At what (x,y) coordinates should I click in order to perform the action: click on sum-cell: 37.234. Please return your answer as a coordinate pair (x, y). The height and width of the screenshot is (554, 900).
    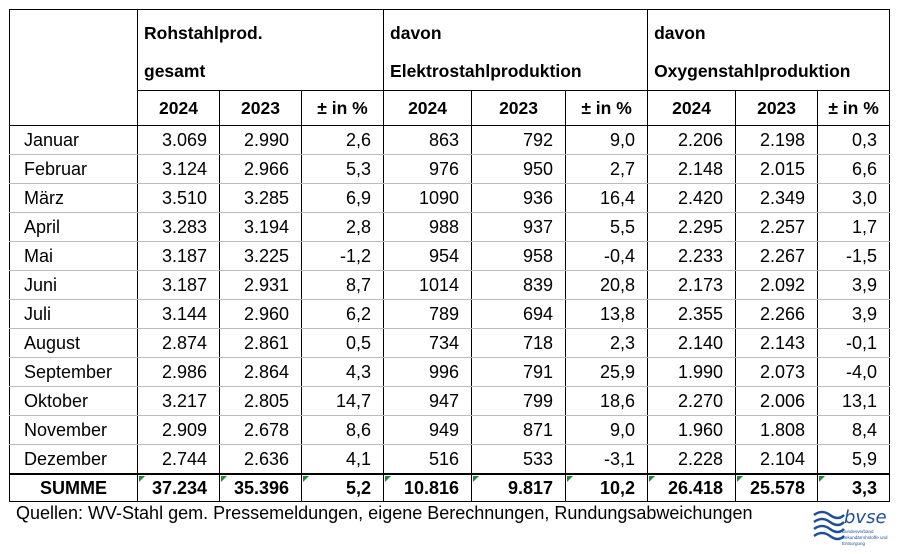
    Looking at the image, I should click on (178, 487).